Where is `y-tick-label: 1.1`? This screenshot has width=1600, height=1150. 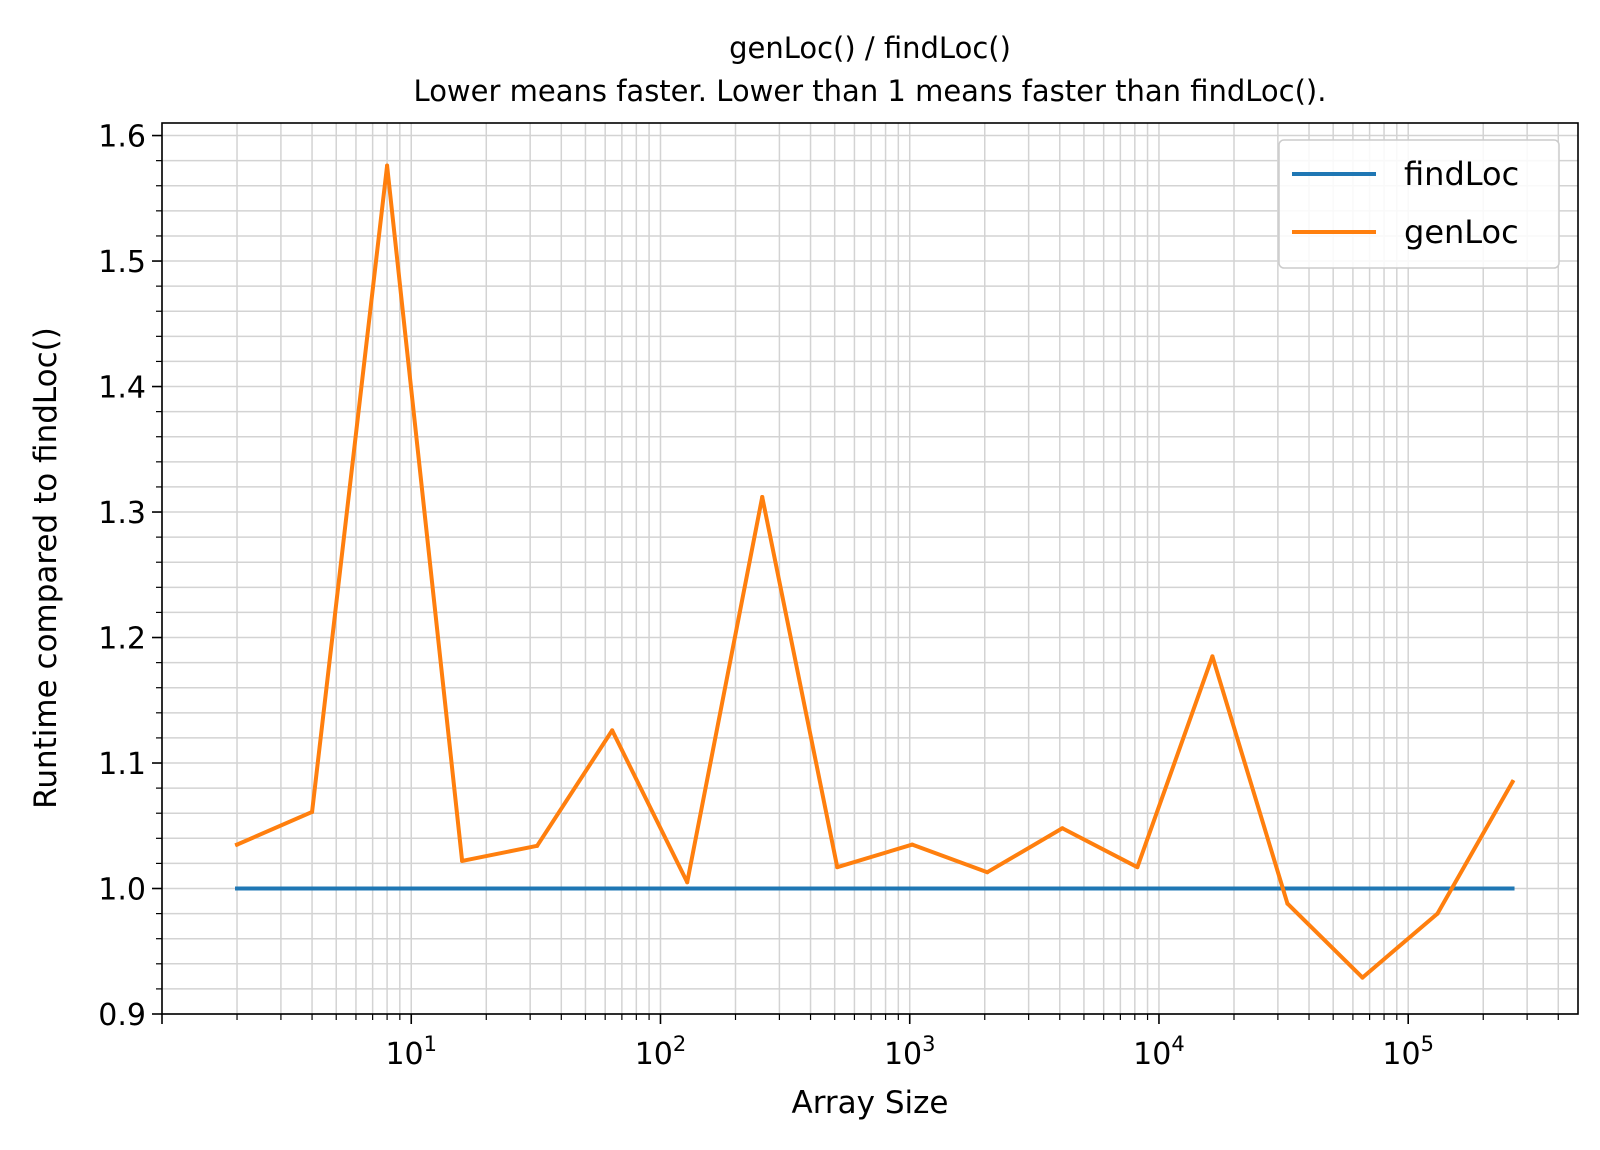 y-tick-label: 1.1 is located at coordinates (122, 764).